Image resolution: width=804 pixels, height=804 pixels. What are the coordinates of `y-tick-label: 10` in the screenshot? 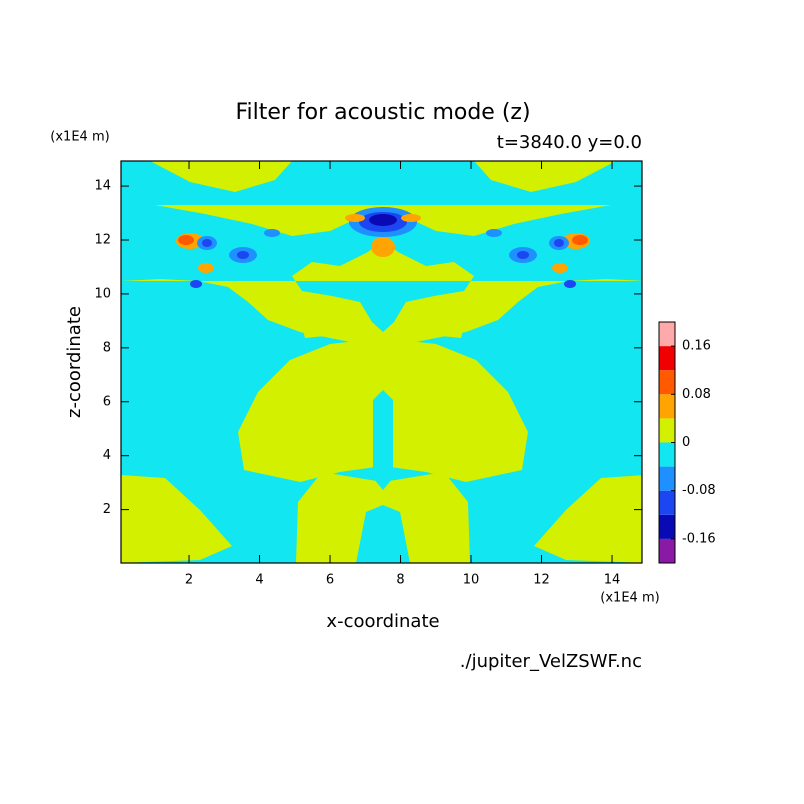 It's located at (102, 293).